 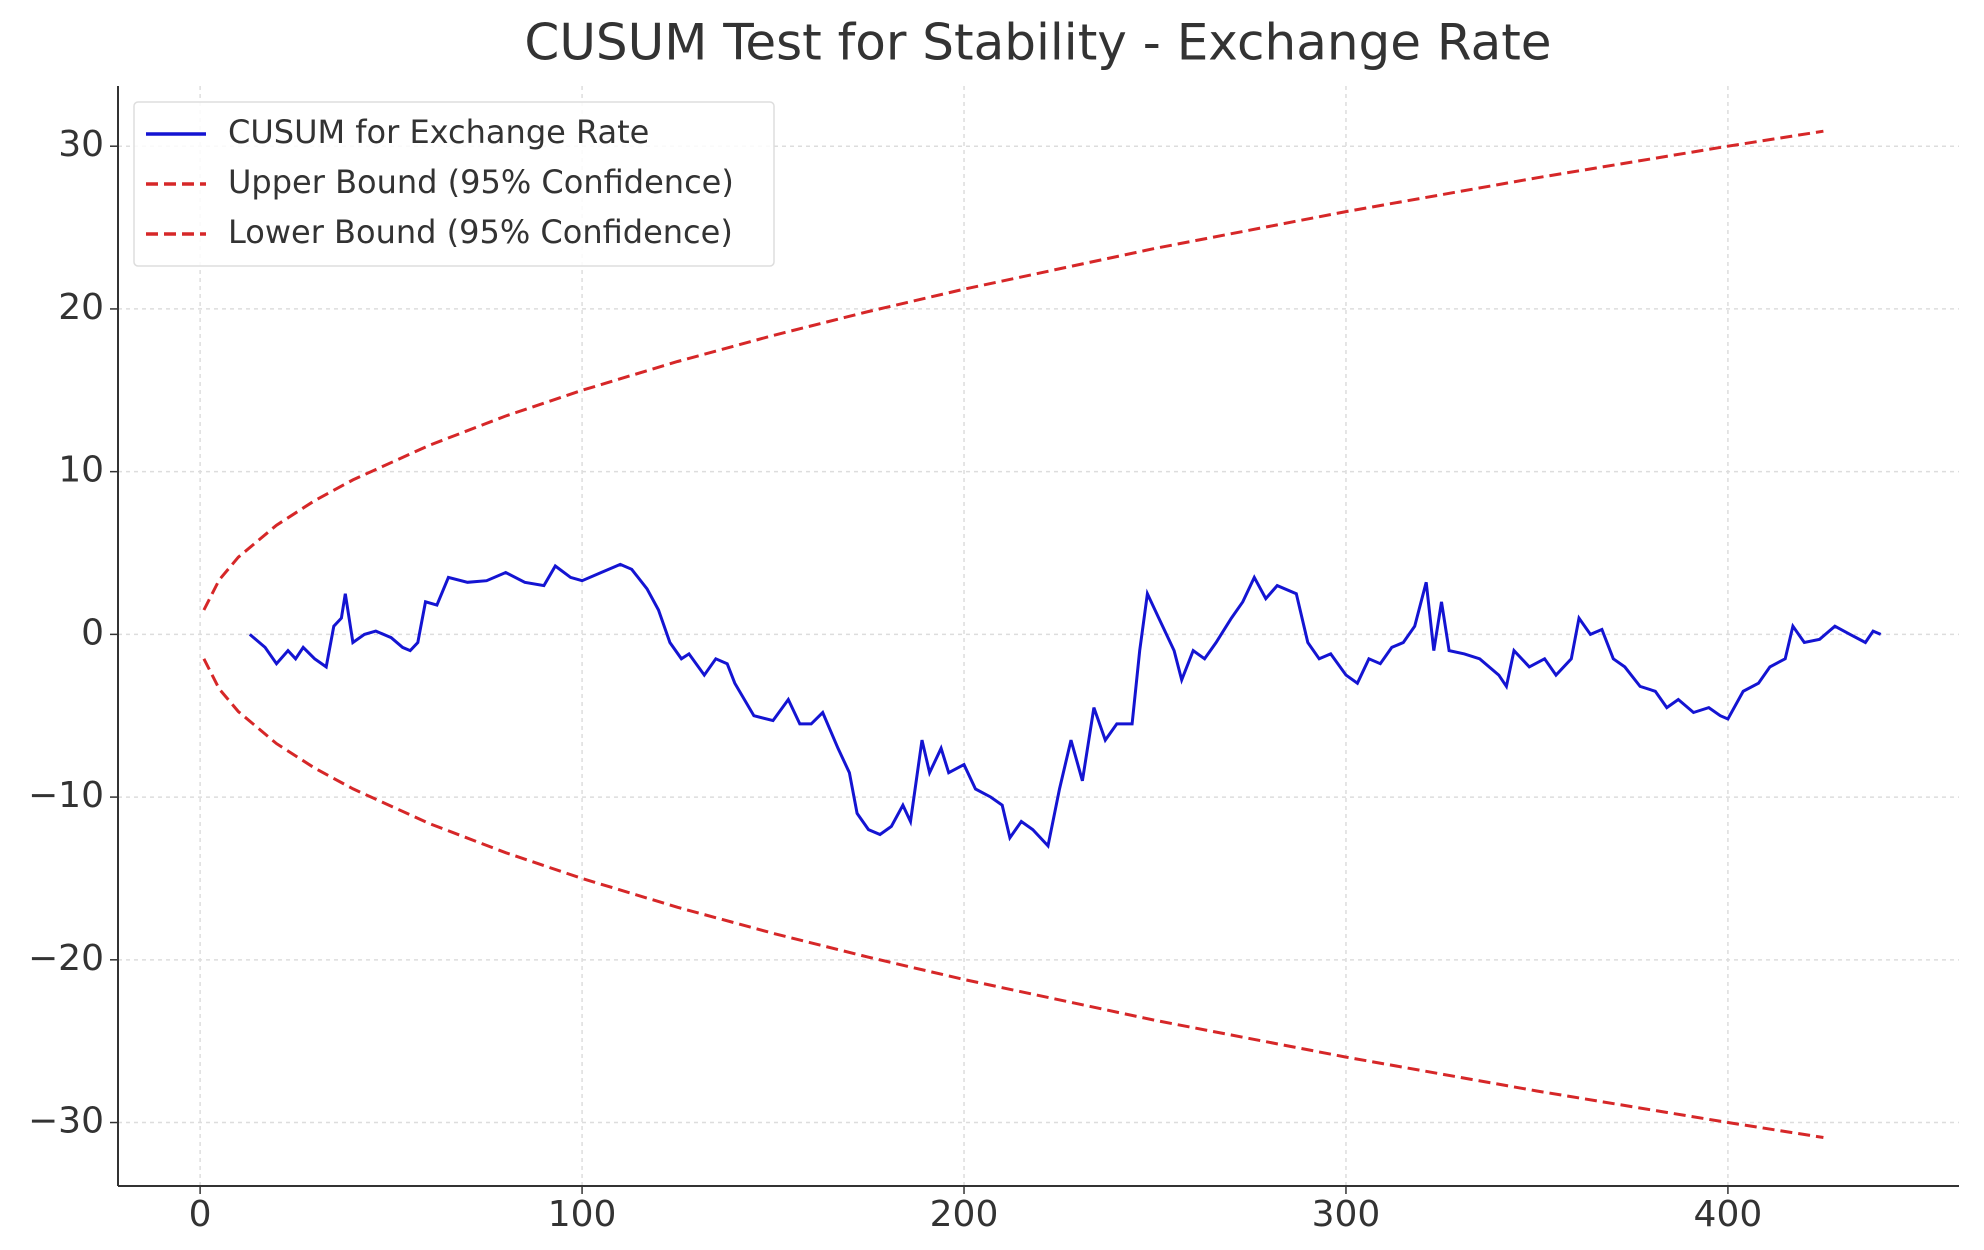 I want to click on y-tick-label: 20, so click(x=81, y=307).